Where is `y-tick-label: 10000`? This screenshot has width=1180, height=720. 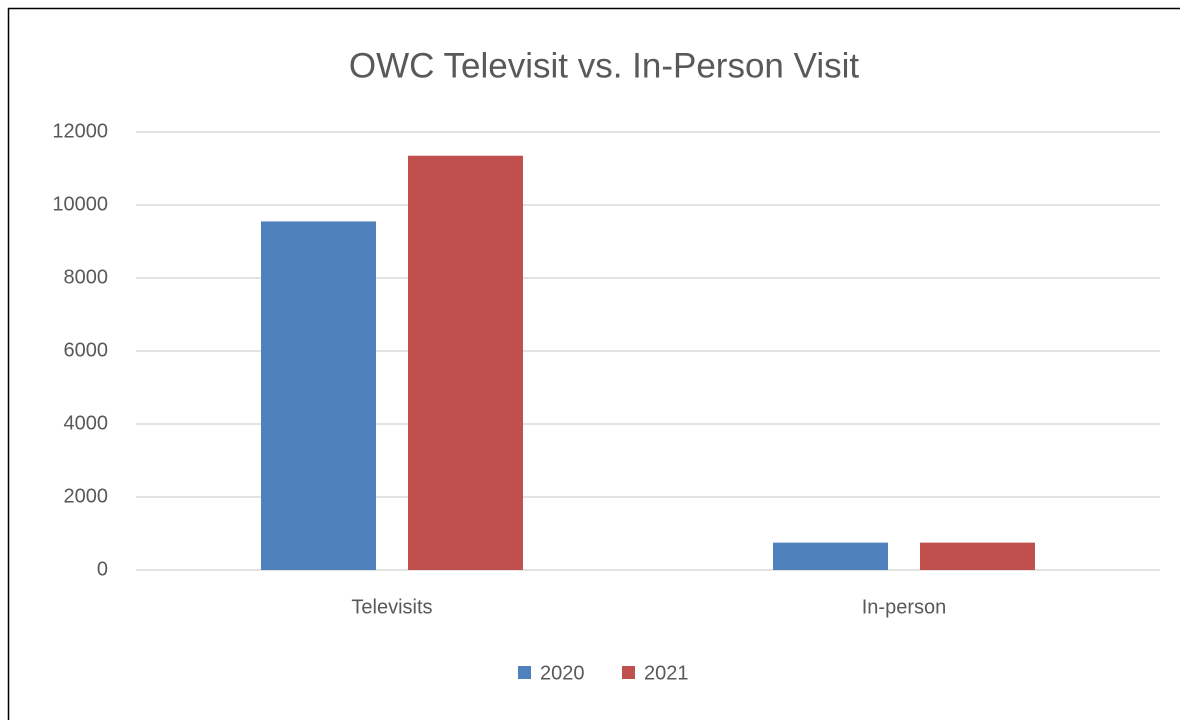 y-tick-label: 10000 is located at coordinates (80, 204).